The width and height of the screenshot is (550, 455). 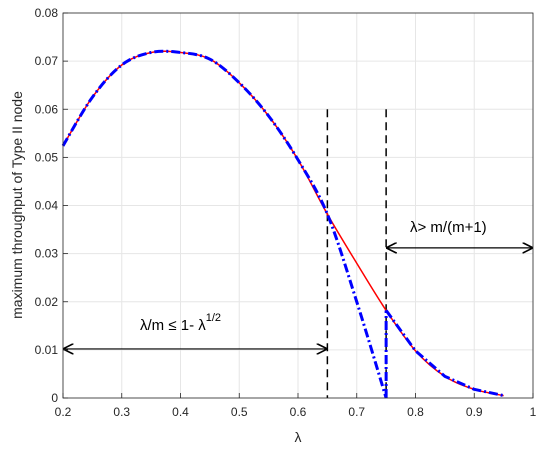 I want to click on x-tick-label-2: 0.4, so click(x=180, y=412).